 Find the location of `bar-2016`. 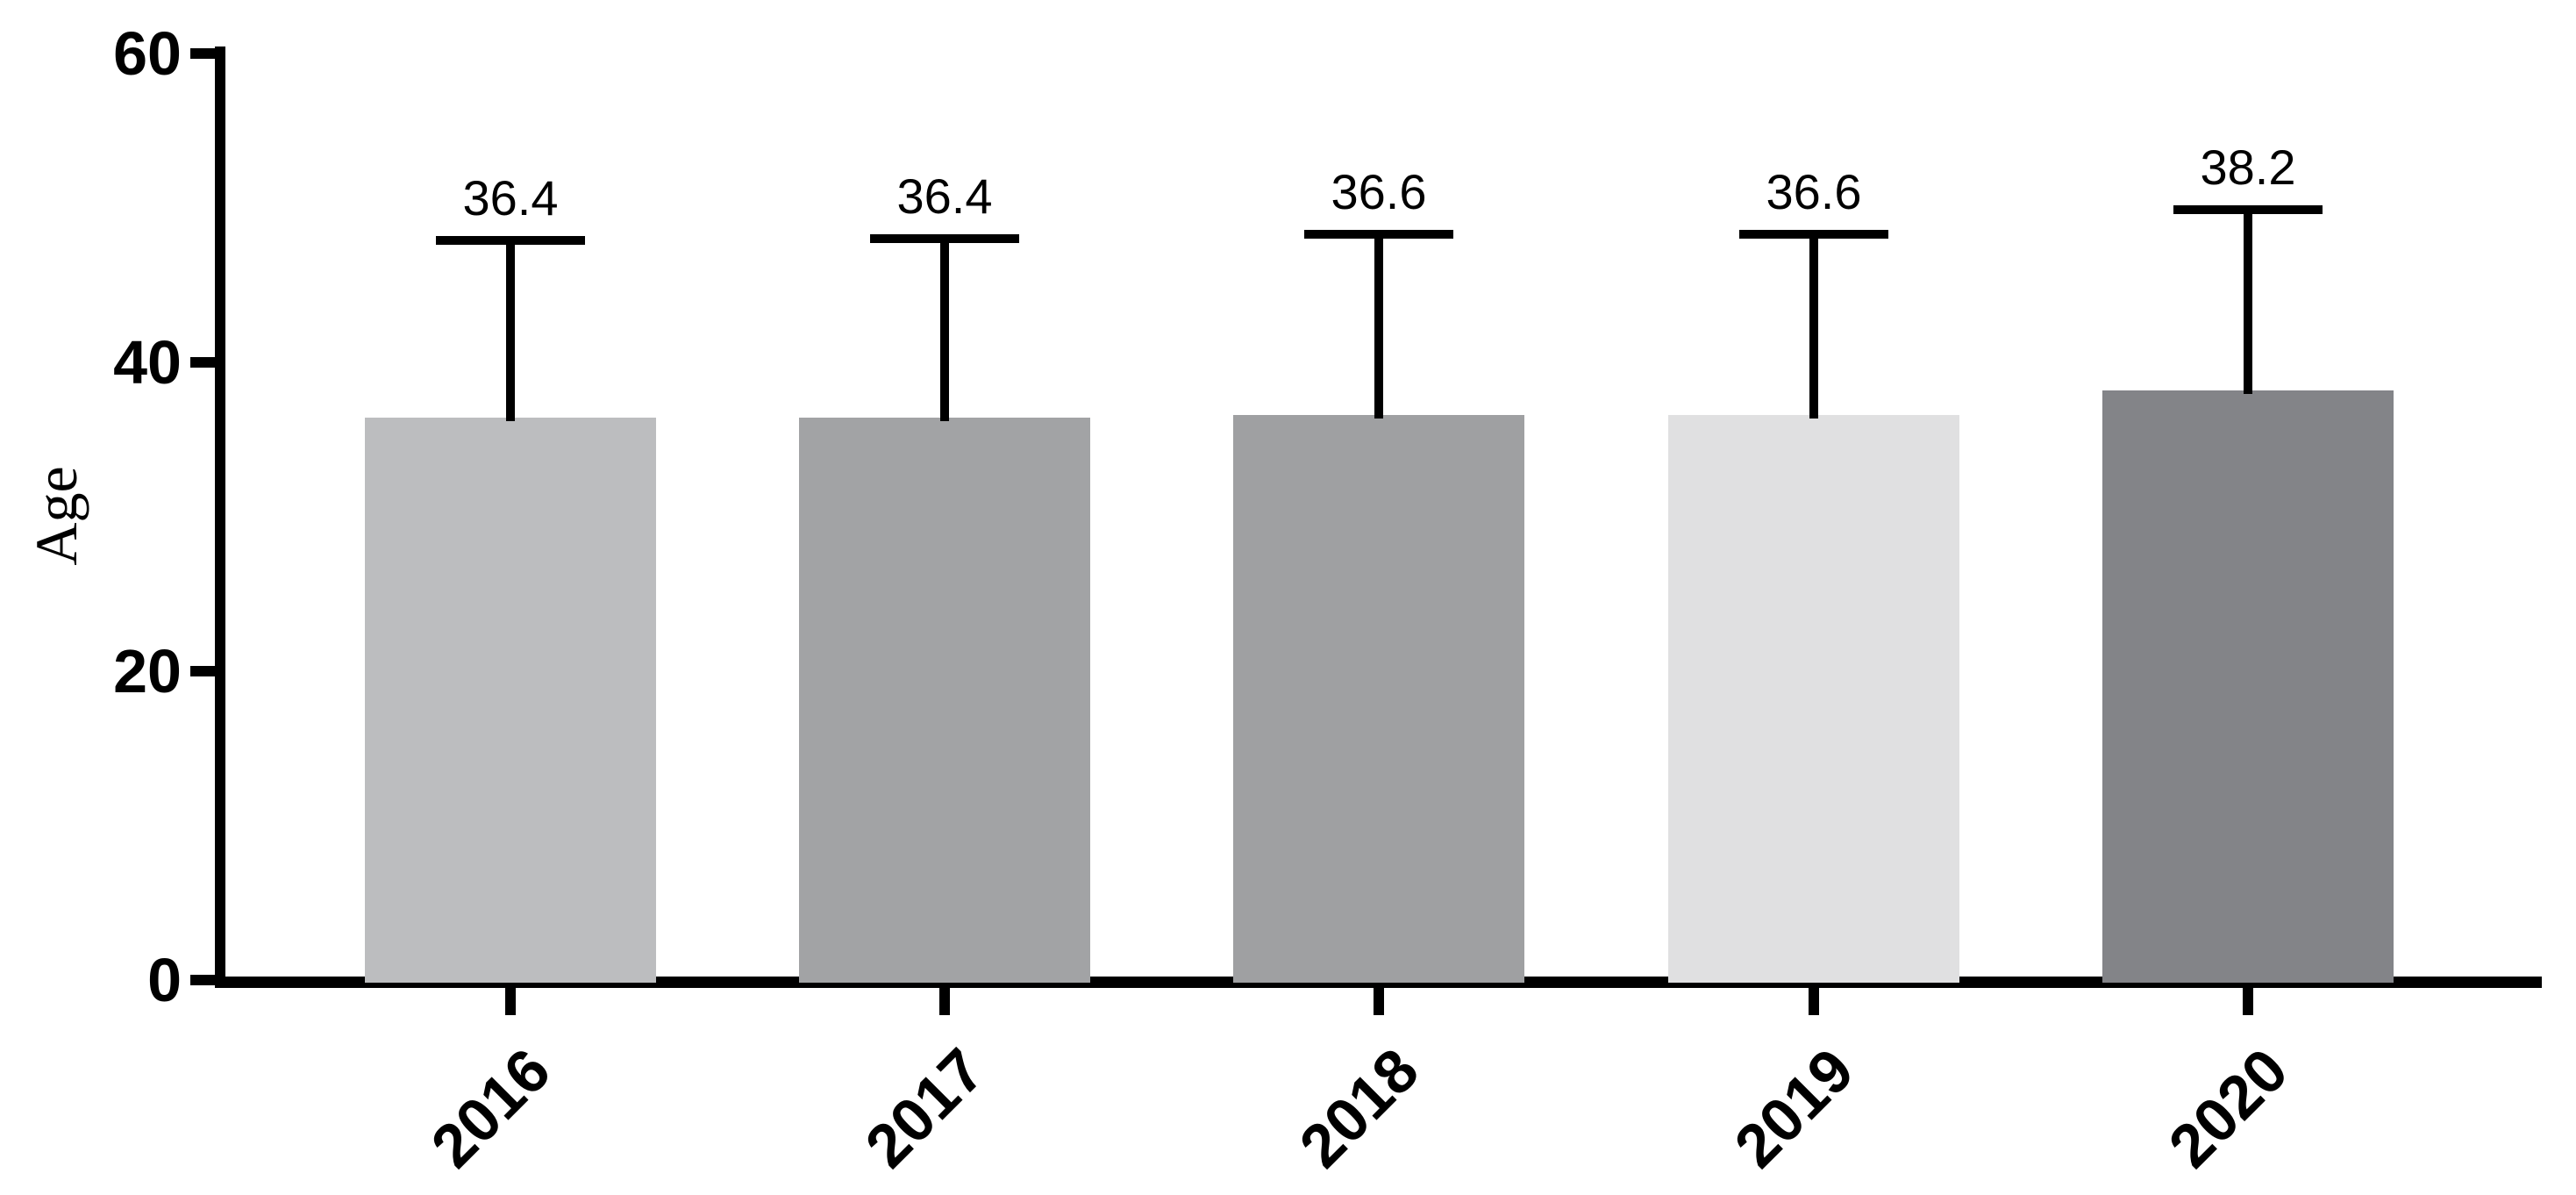

bar-2016 is located at coordinates (511, 701).